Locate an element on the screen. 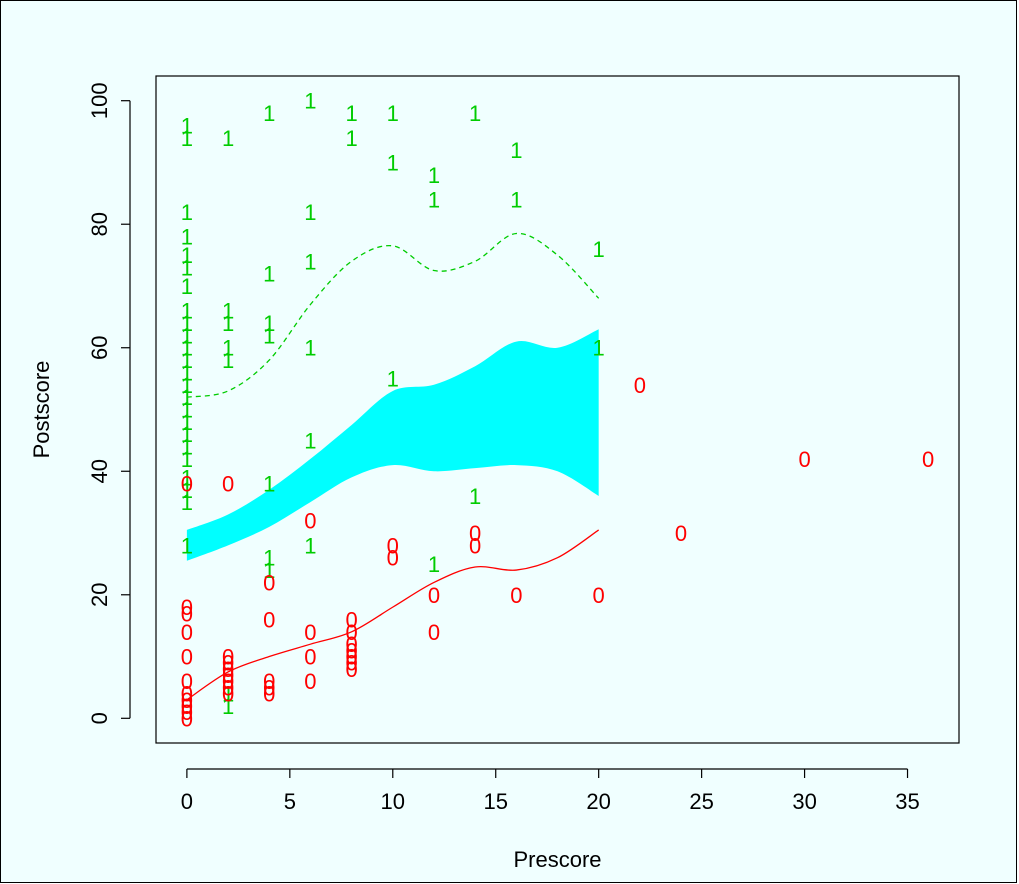  x-axis-title: Prescore is located at coordinates (557, 859).